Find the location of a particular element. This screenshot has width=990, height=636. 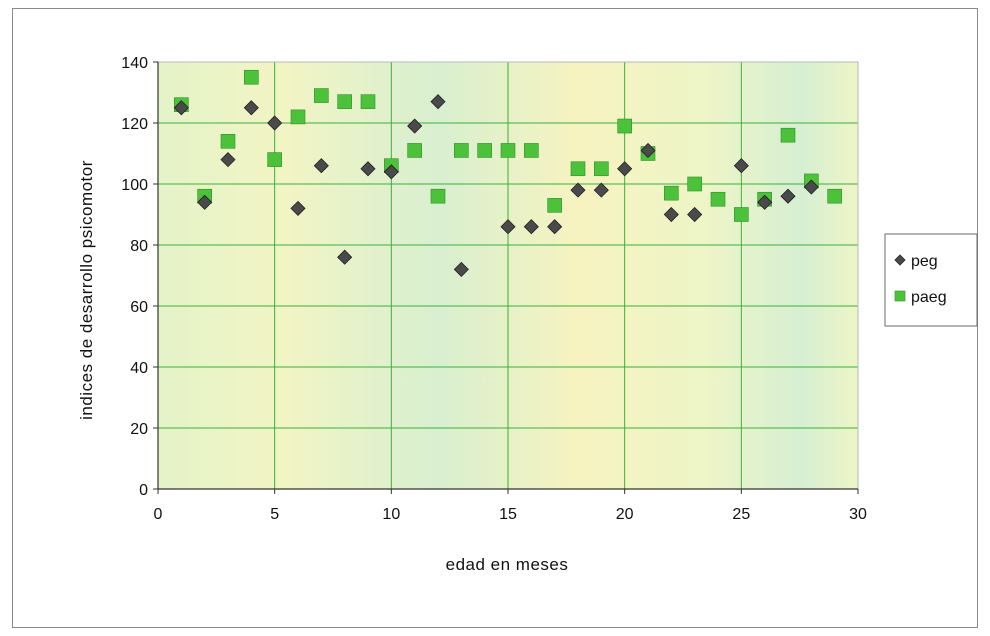

x-tick-label: 25 is located at coordinates (741, 514).